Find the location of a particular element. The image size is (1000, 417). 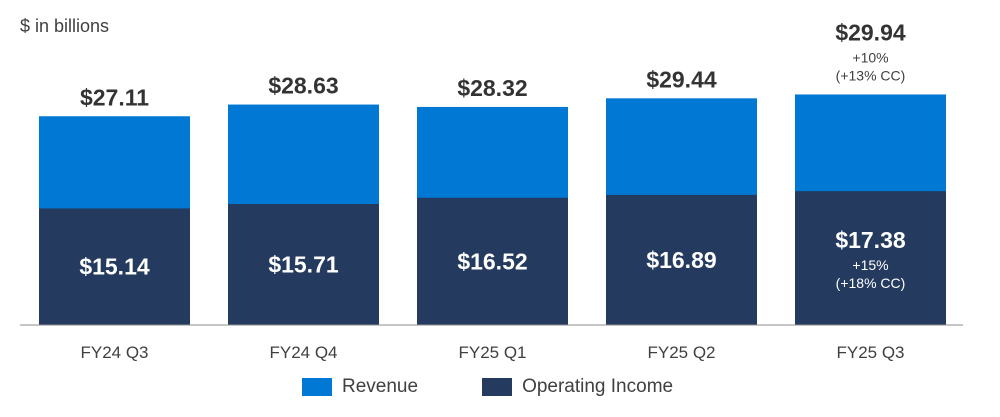

operating-income-value-label-1: $15.71 is located at coordinates (303, 265).